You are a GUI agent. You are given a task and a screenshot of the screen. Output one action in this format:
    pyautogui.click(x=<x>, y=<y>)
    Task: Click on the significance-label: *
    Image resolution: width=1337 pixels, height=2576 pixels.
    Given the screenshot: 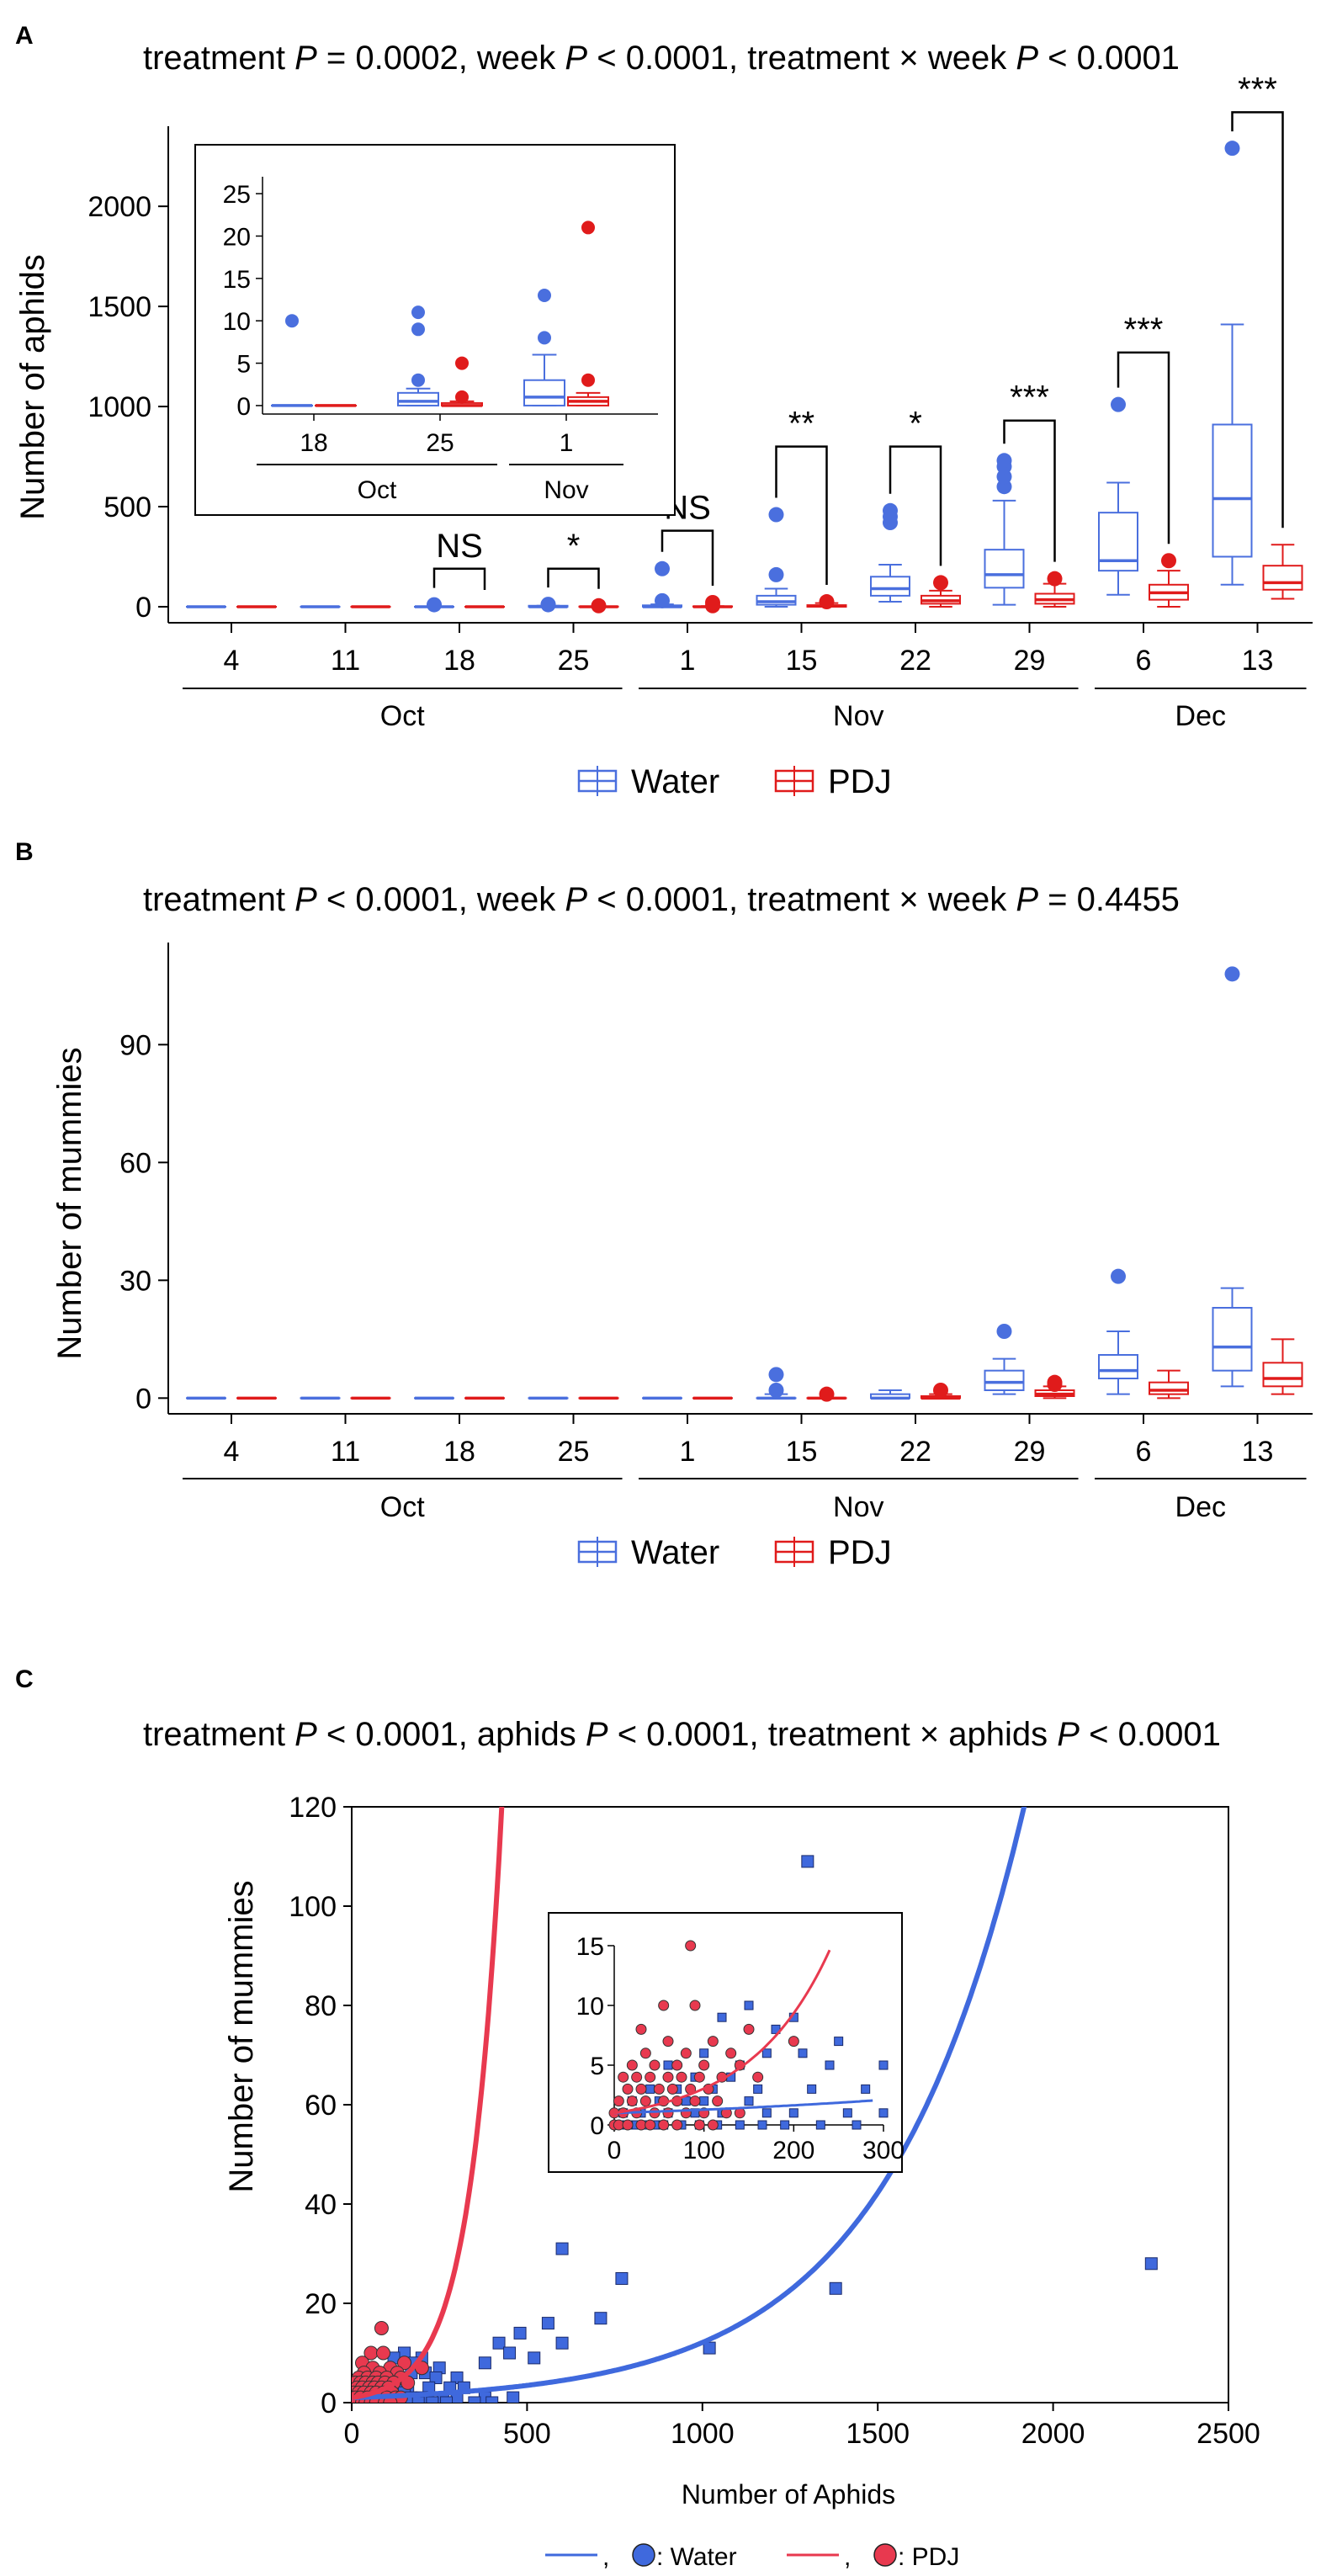 What is the action you would take?
    pyautogui.click(x=915, y=424)
    